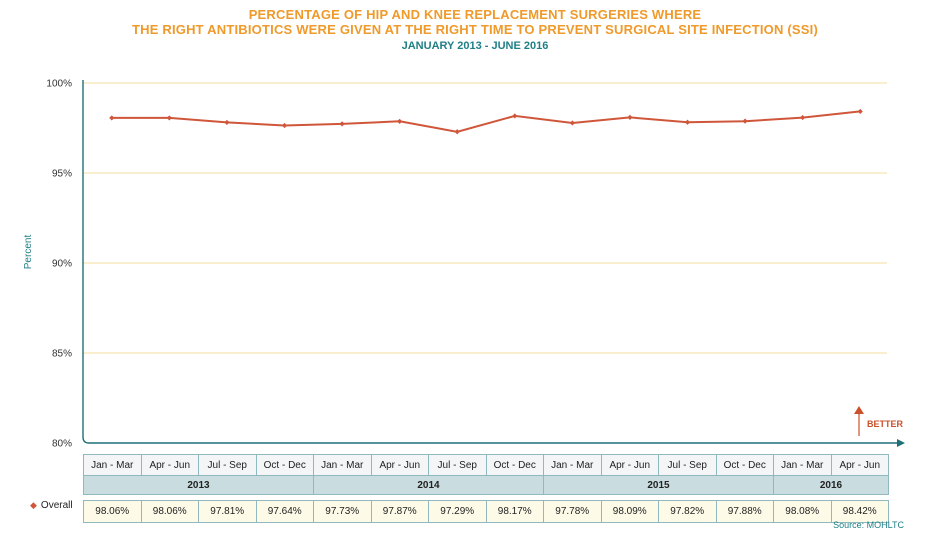 This screenshot has height=547, width=950. What do you see at coordinates (62, 354) in the screenshot?
I see `y-tick-label: 85%` at bounding box center [62, 354].